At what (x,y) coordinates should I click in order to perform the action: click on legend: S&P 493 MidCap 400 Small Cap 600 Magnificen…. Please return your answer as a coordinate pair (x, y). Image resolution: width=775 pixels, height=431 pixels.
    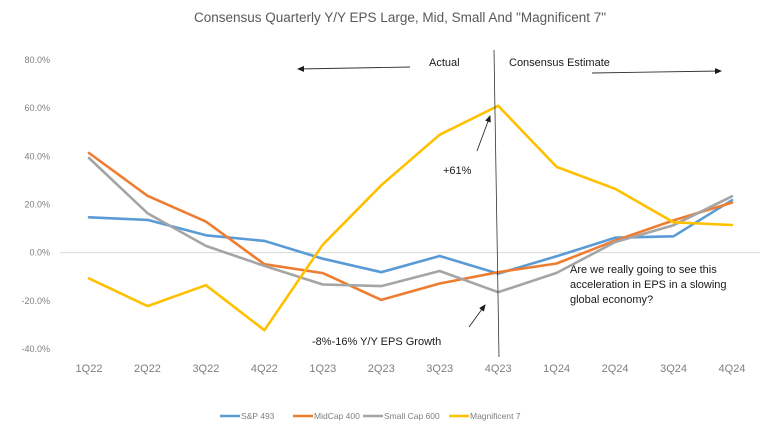
    Looking at the image, I should click on (370, 416).